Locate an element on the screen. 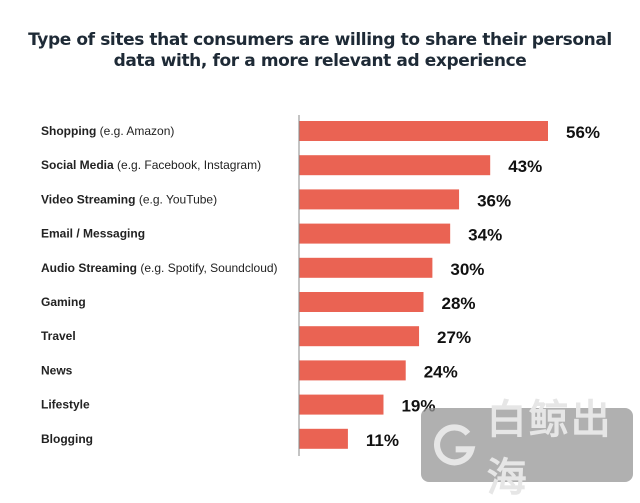  data-label: 28% is located at coordinates (459, 303).